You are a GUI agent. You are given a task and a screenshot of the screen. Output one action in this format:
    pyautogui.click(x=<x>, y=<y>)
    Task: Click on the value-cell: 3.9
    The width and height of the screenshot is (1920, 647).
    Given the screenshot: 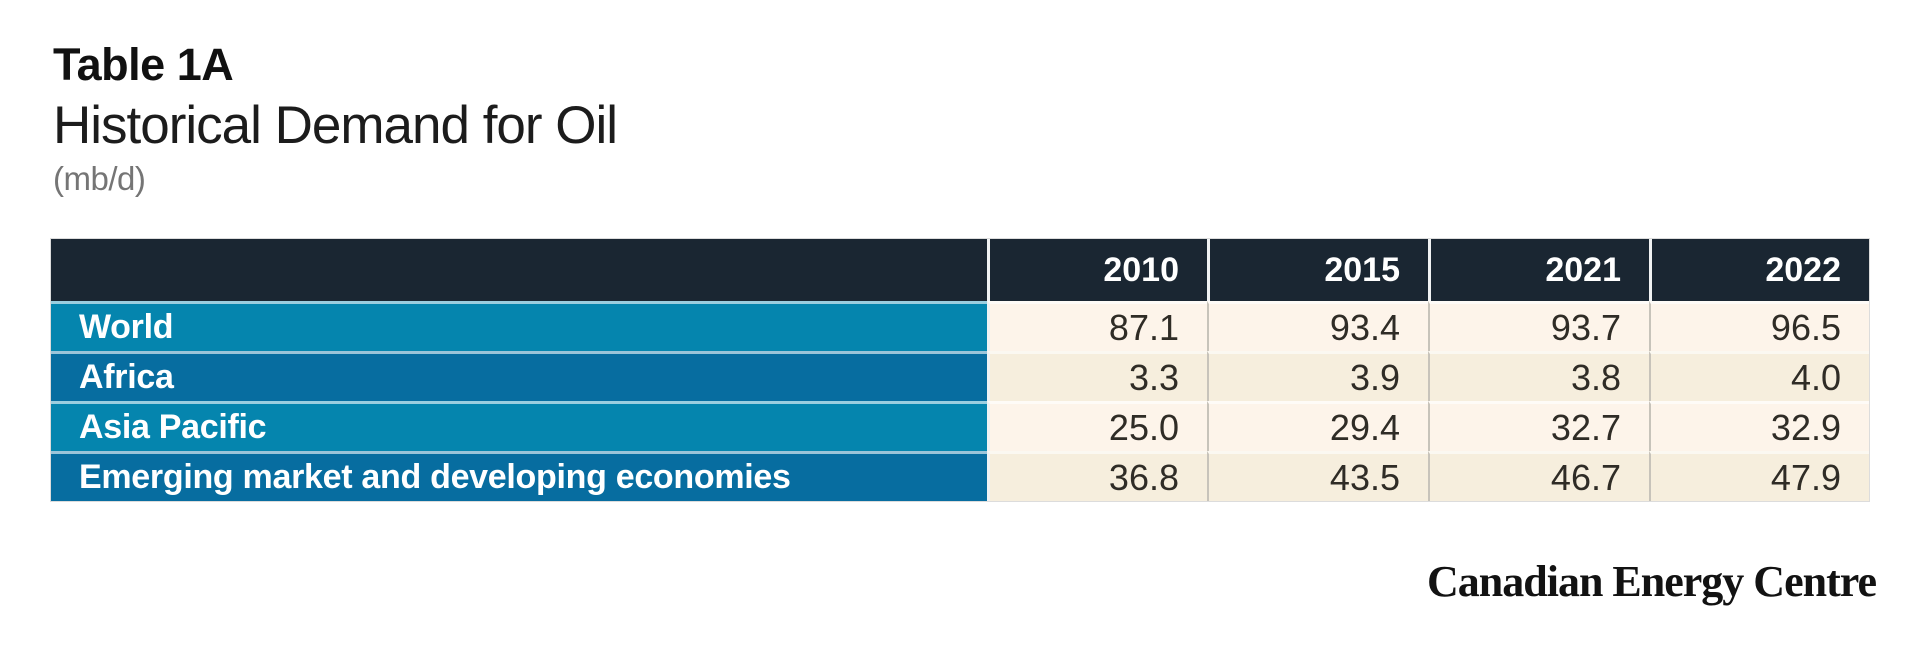 What is the action you would take?
    pyautogui.click(x=1317, y=376)
    